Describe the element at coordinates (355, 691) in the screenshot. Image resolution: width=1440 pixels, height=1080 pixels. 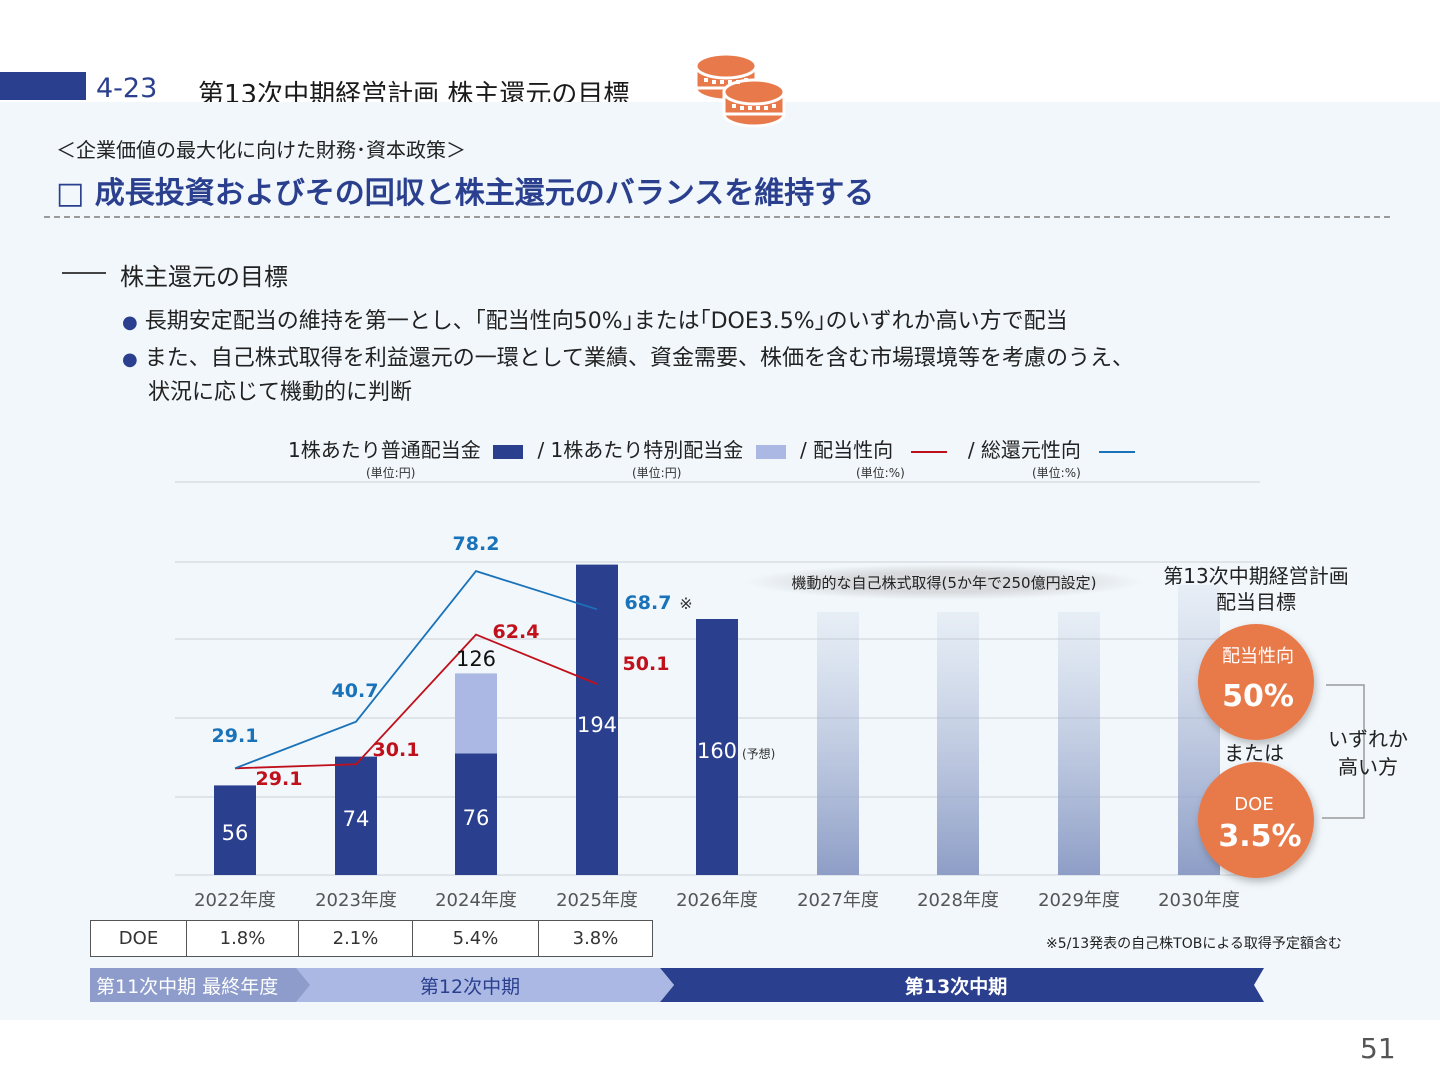
I see `total-return-label: 40.7` at that location.